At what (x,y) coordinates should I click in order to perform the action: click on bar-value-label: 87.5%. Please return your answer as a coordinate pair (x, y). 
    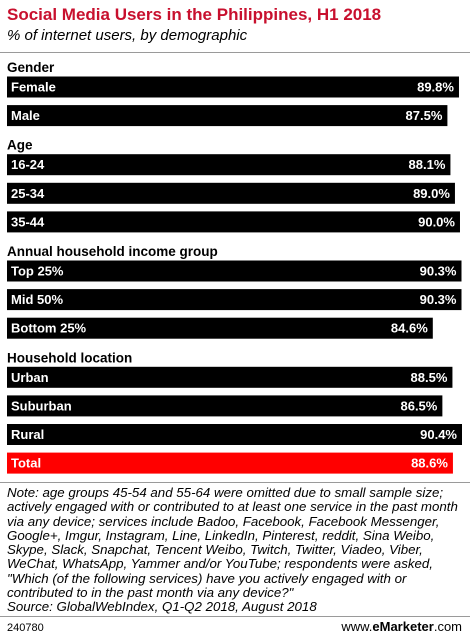
    Looking at the image, I should click on (424, 115).